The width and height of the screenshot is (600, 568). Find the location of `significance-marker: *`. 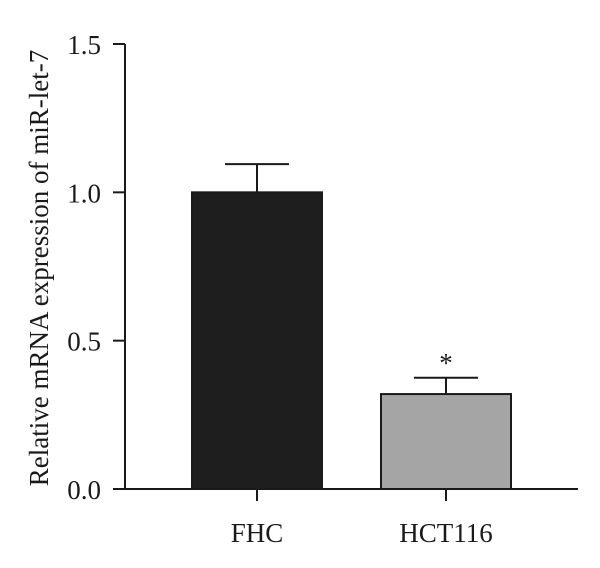

significance-marker: * is located at coordinates (446, 363).